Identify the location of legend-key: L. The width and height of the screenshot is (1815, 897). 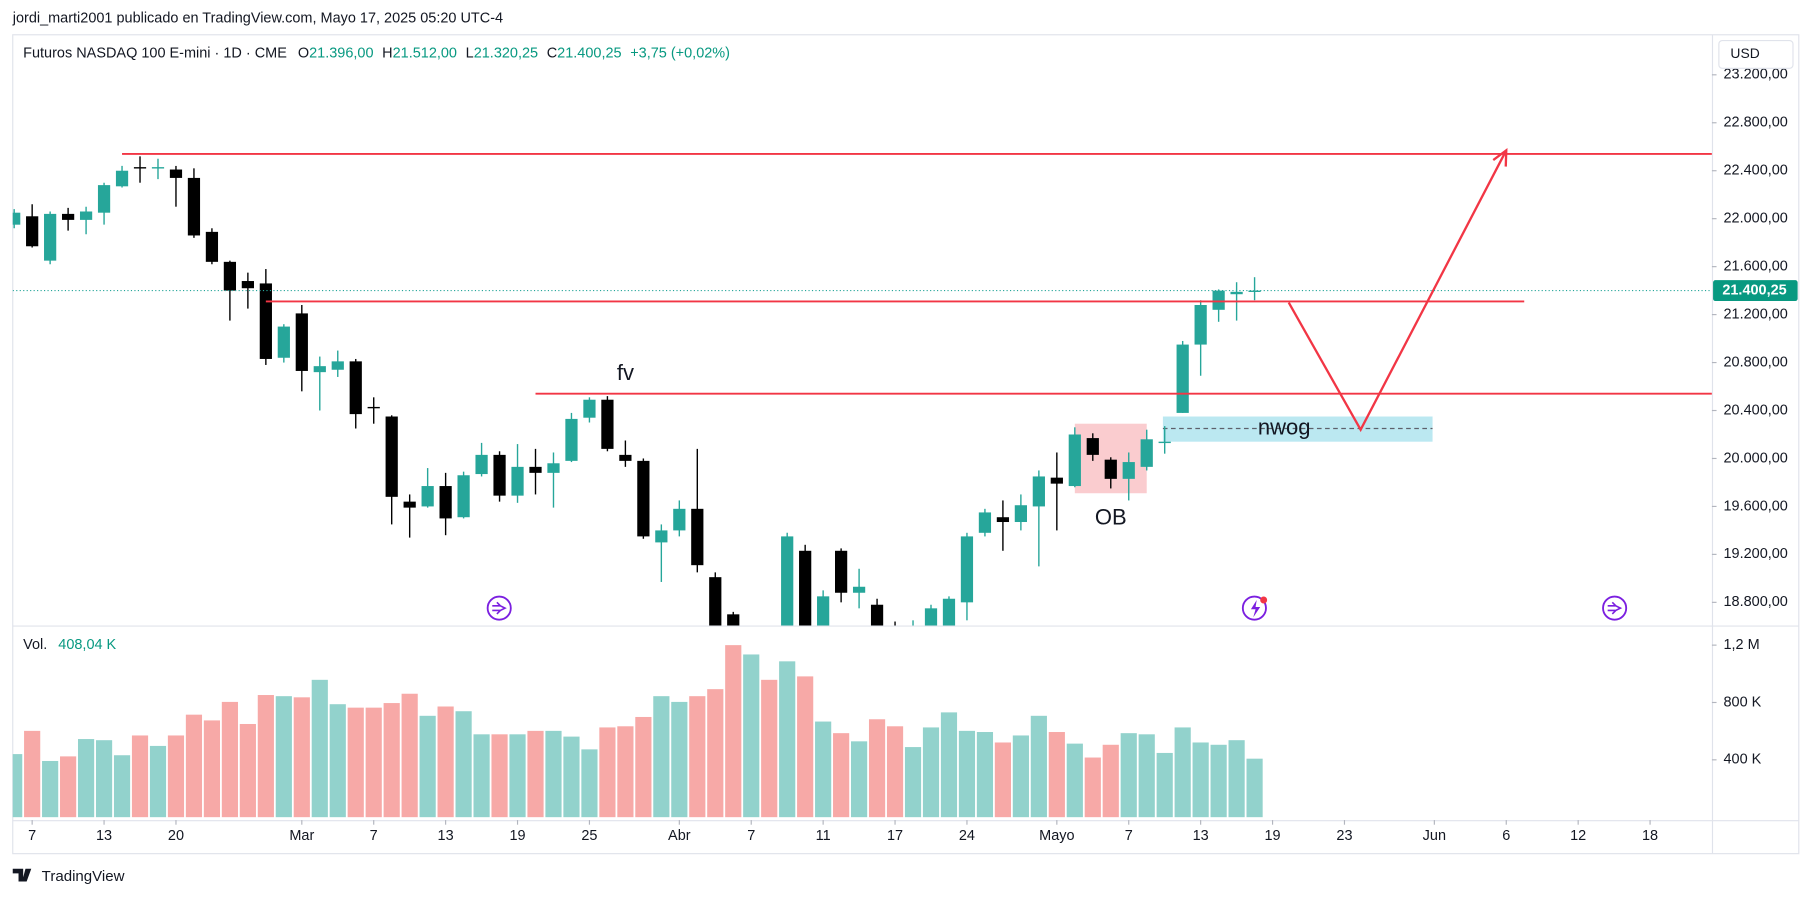
(470, 53).